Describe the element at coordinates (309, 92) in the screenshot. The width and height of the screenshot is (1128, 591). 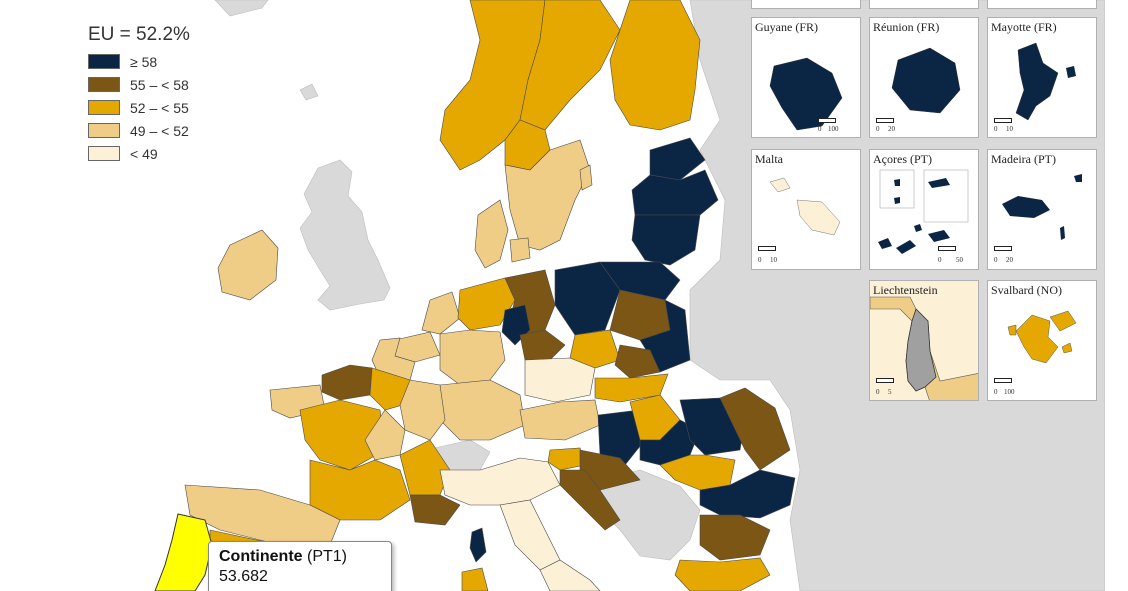
I see `iceland-faroe` at that location.